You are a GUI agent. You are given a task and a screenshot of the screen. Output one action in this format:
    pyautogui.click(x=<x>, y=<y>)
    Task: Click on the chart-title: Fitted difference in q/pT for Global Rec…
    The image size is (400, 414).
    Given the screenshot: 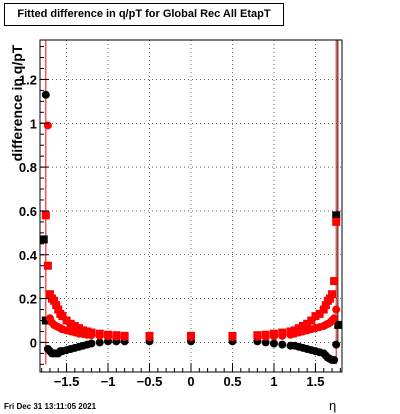 What is the action you would take?
    pyautogui.click(x=144, y=14)
    